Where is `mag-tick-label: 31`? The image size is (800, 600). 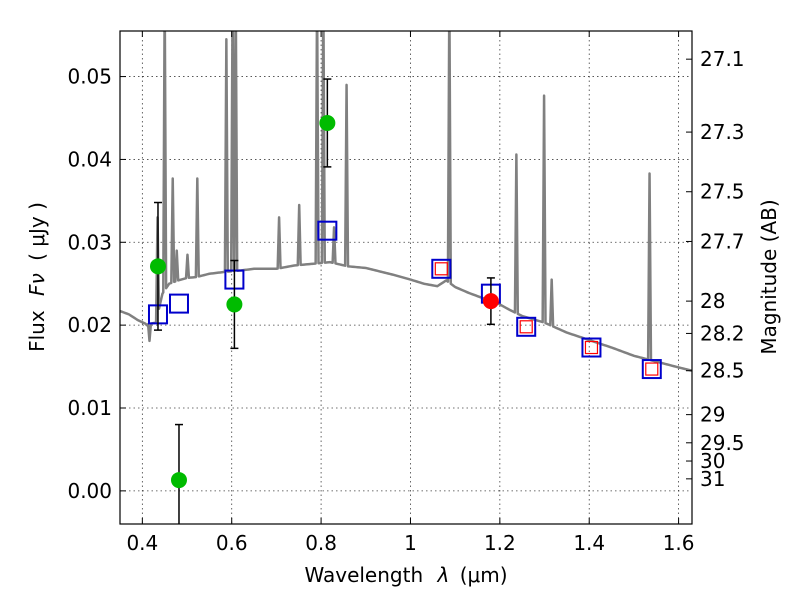
mag-tick-label: 31 is located at coordinates (712, 479).